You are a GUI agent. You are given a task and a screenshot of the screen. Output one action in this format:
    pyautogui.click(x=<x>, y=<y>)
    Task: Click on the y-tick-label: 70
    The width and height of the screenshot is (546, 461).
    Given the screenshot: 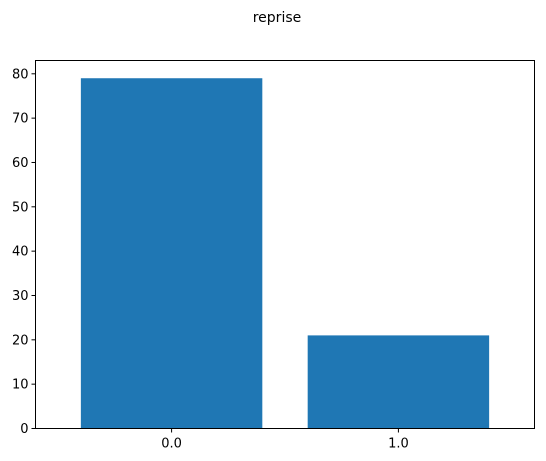 What is the action you would take?
    pyautogui.click(x=20, y=119)
    